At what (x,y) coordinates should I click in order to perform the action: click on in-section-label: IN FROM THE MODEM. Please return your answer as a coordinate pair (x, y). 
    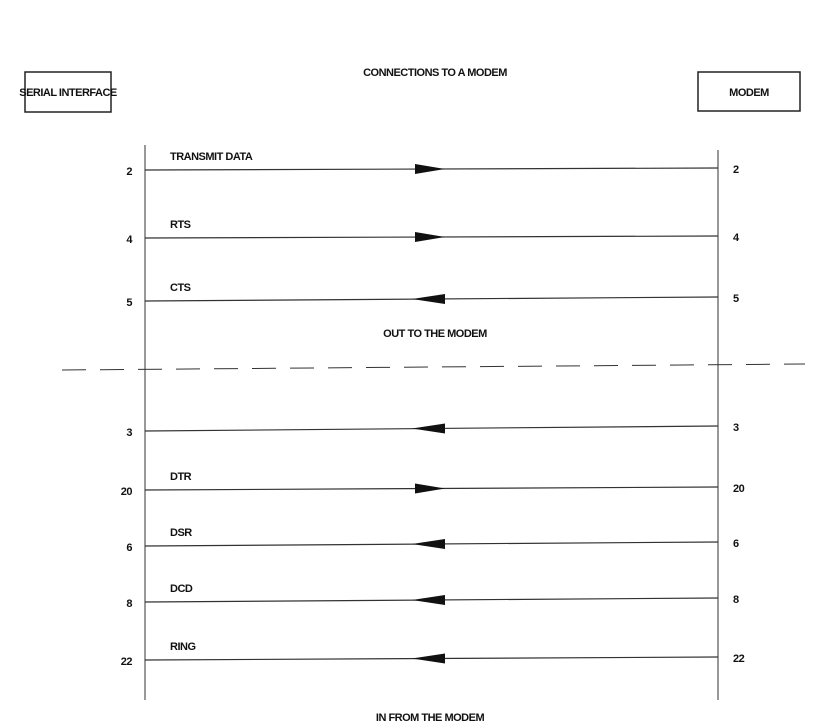
    Looking at the image, I should click on (430, 718).